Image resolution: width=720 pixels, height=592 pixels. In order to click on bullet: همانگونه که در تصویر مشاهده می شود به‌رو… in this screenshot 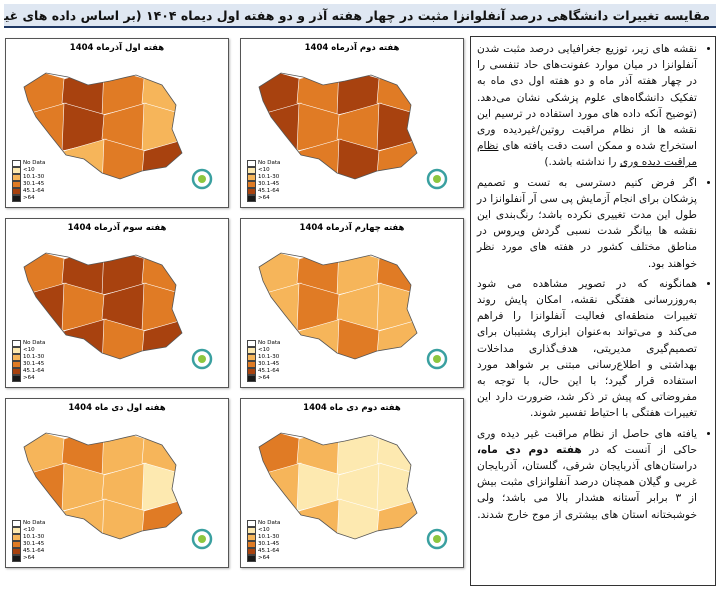, I will do `click(587, 349)`.